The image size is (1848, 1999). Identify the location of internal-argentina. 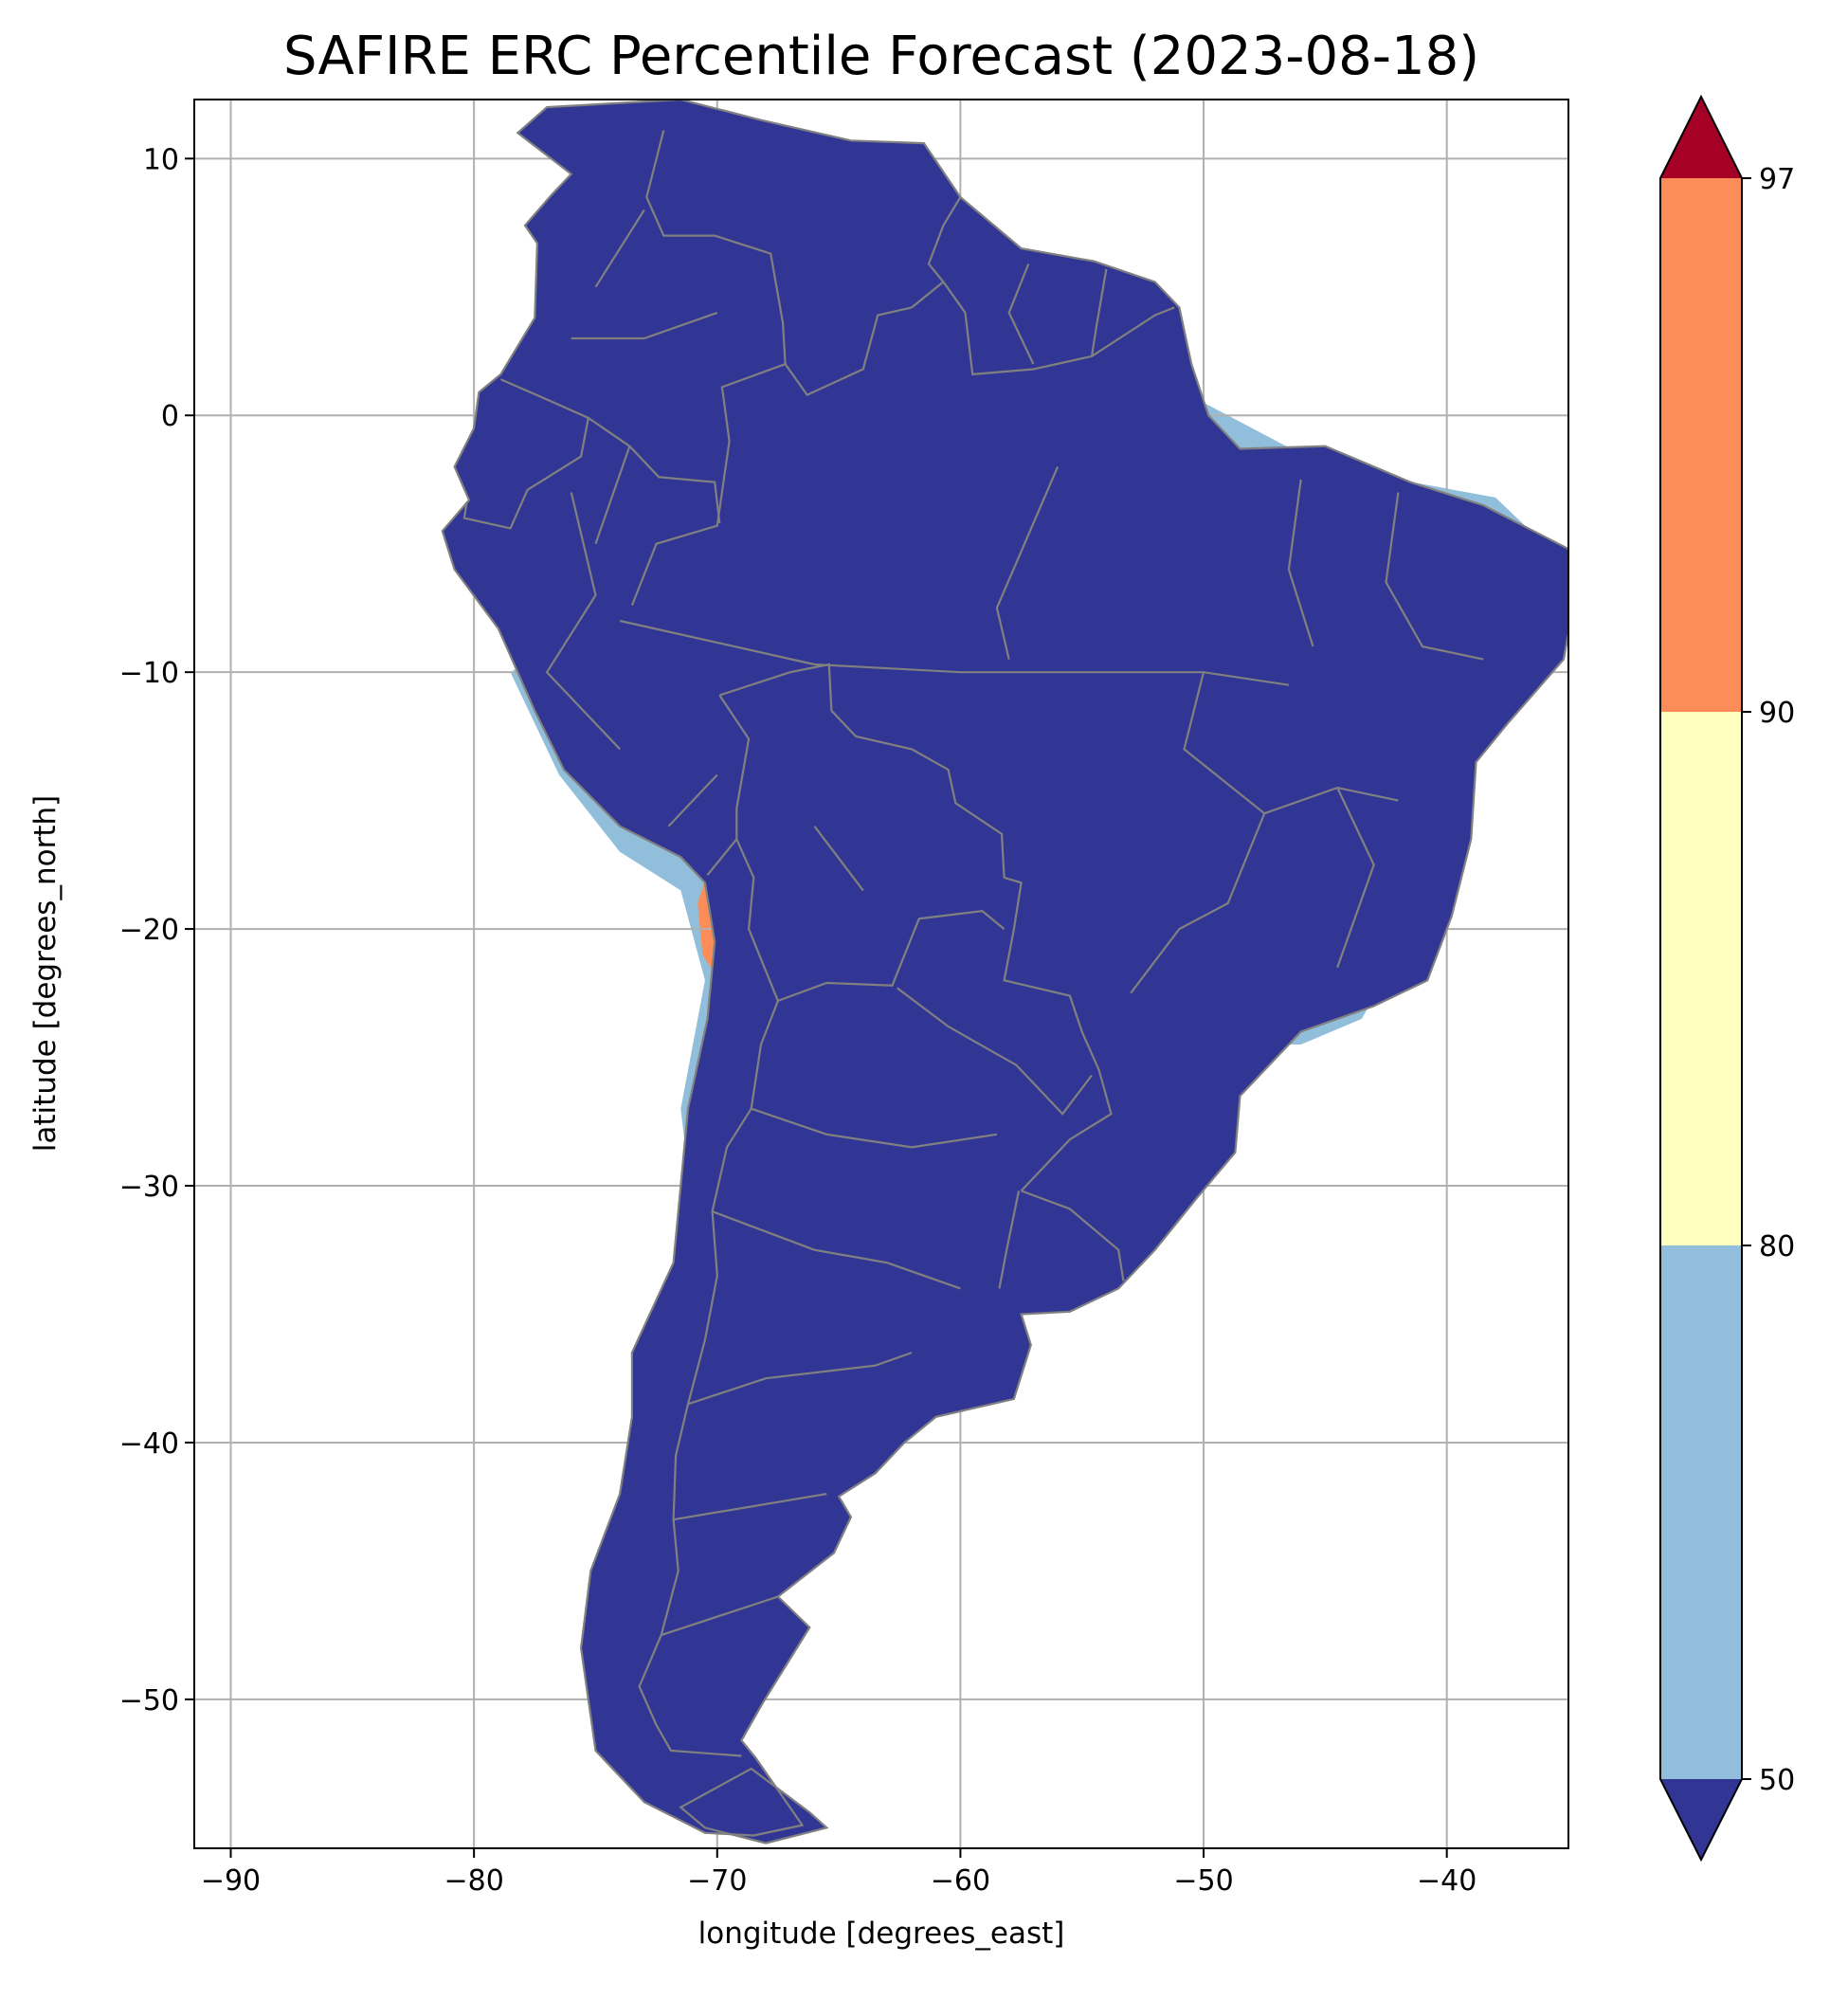
(830, 1372).